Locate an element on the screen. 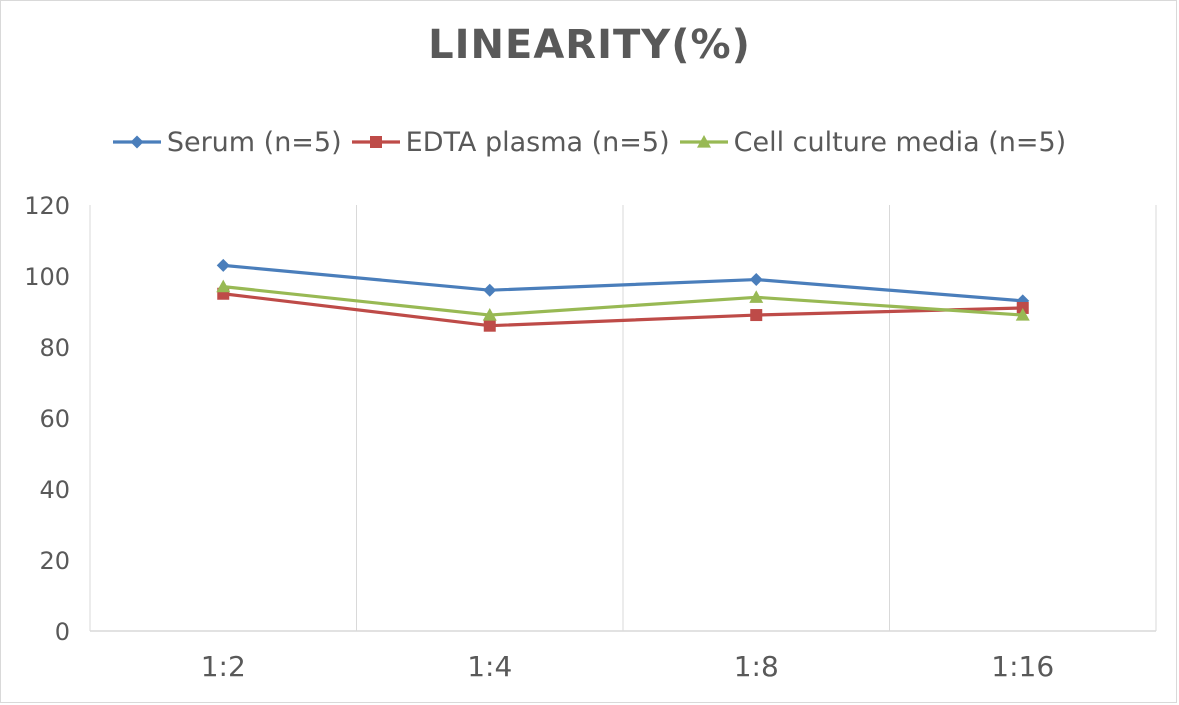  x-tick-label: 1:8 is located at coordinates (756, 666).